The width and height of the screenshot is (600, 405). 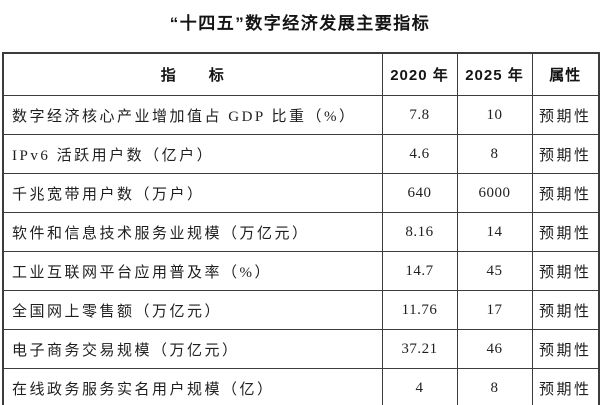 I want to click on table-row: IPv6 活跃用户数（亿户） 4.6 8 预期性, so click(x=301, y=154).